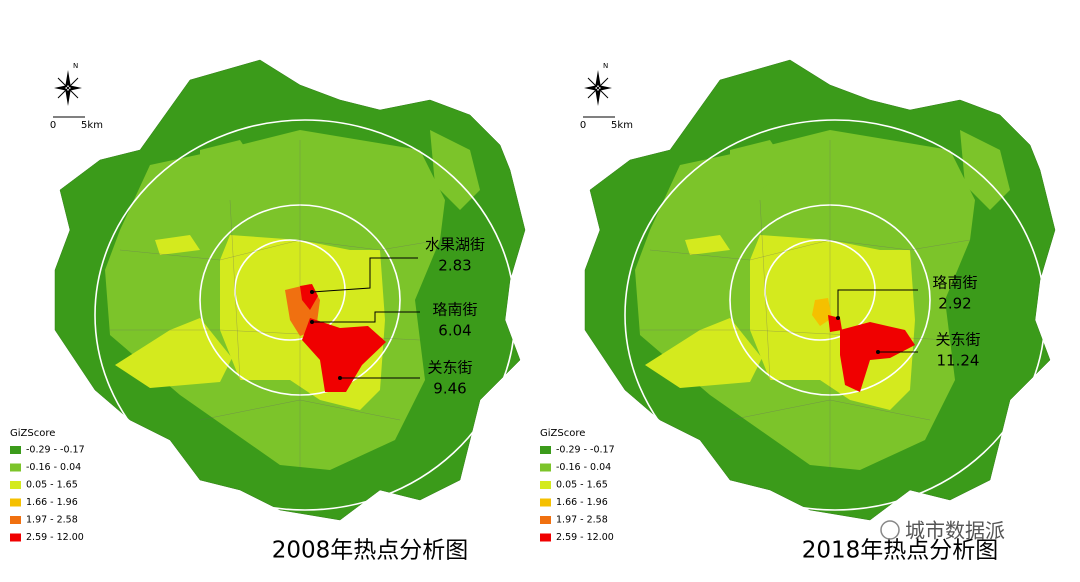  Describe the element at coordinates (455, 245) in the screenshot. I see `annotation-name: 水果湖街` at that location.